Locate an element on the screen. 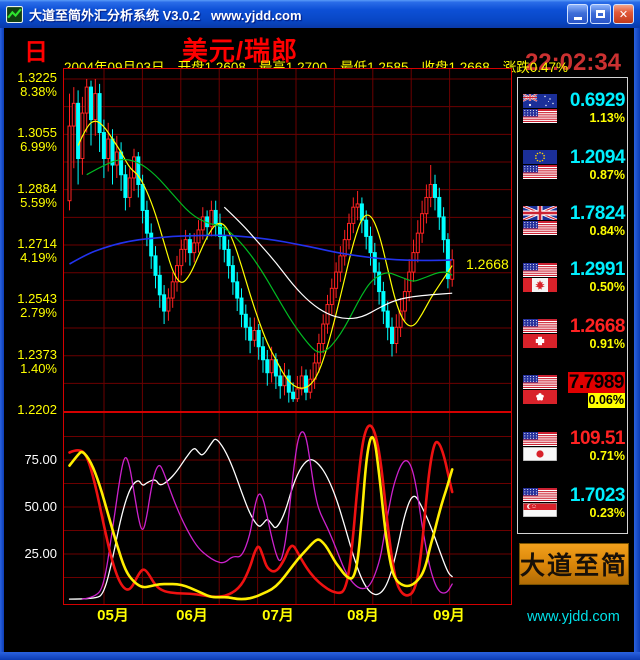 The height and width of the screenshot is (660, 640). window-border-bottom is located at coordinates (320, 656).